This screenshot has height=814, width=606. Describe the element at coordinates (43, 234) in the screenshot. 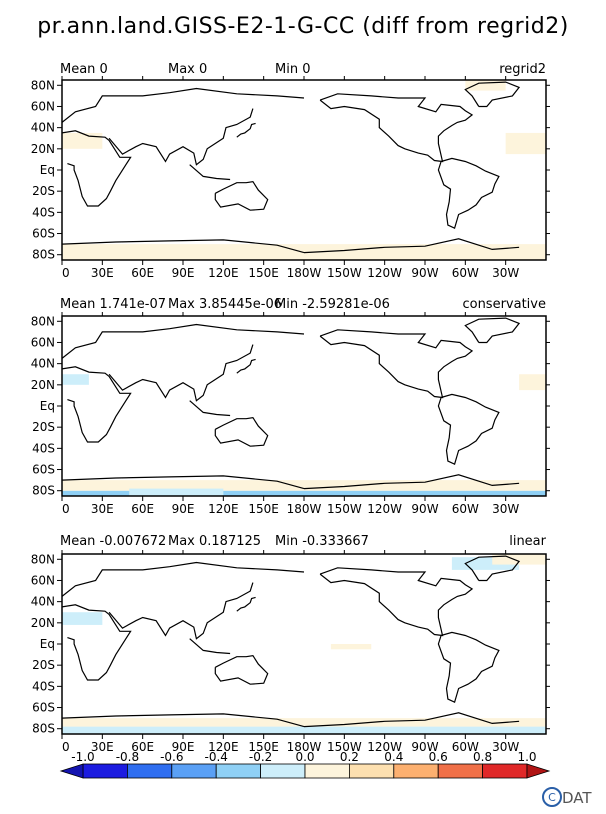

I see `y-tick-label: 60S` at that location.